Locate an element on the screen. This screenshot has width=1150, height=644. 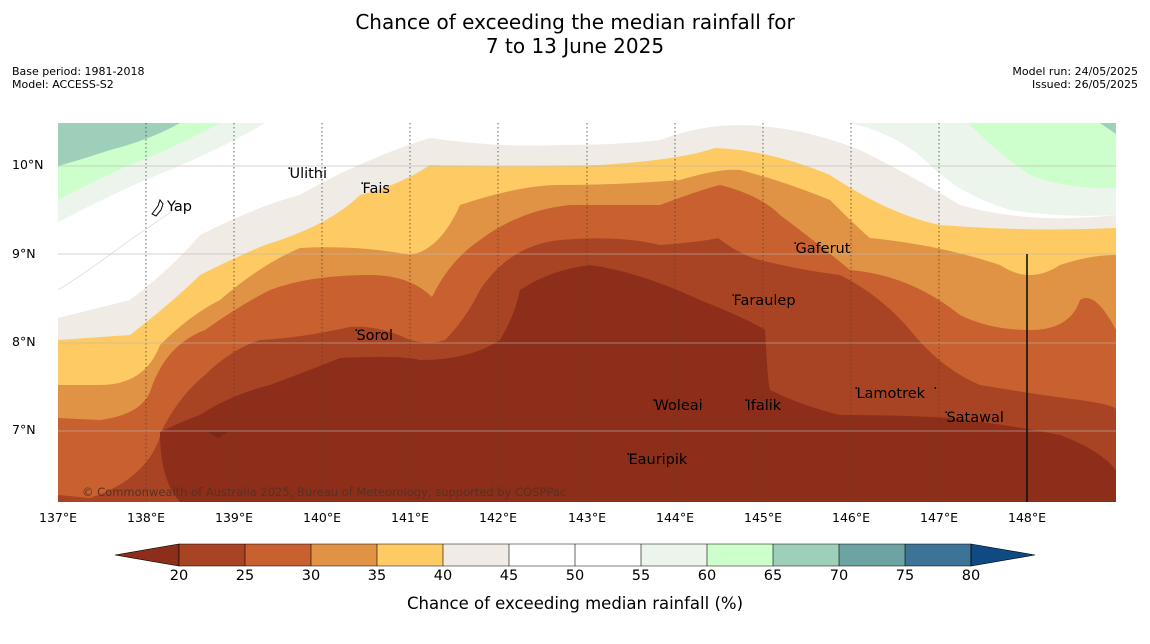
contour-65-70-nw is located at coordinates (119, 144).